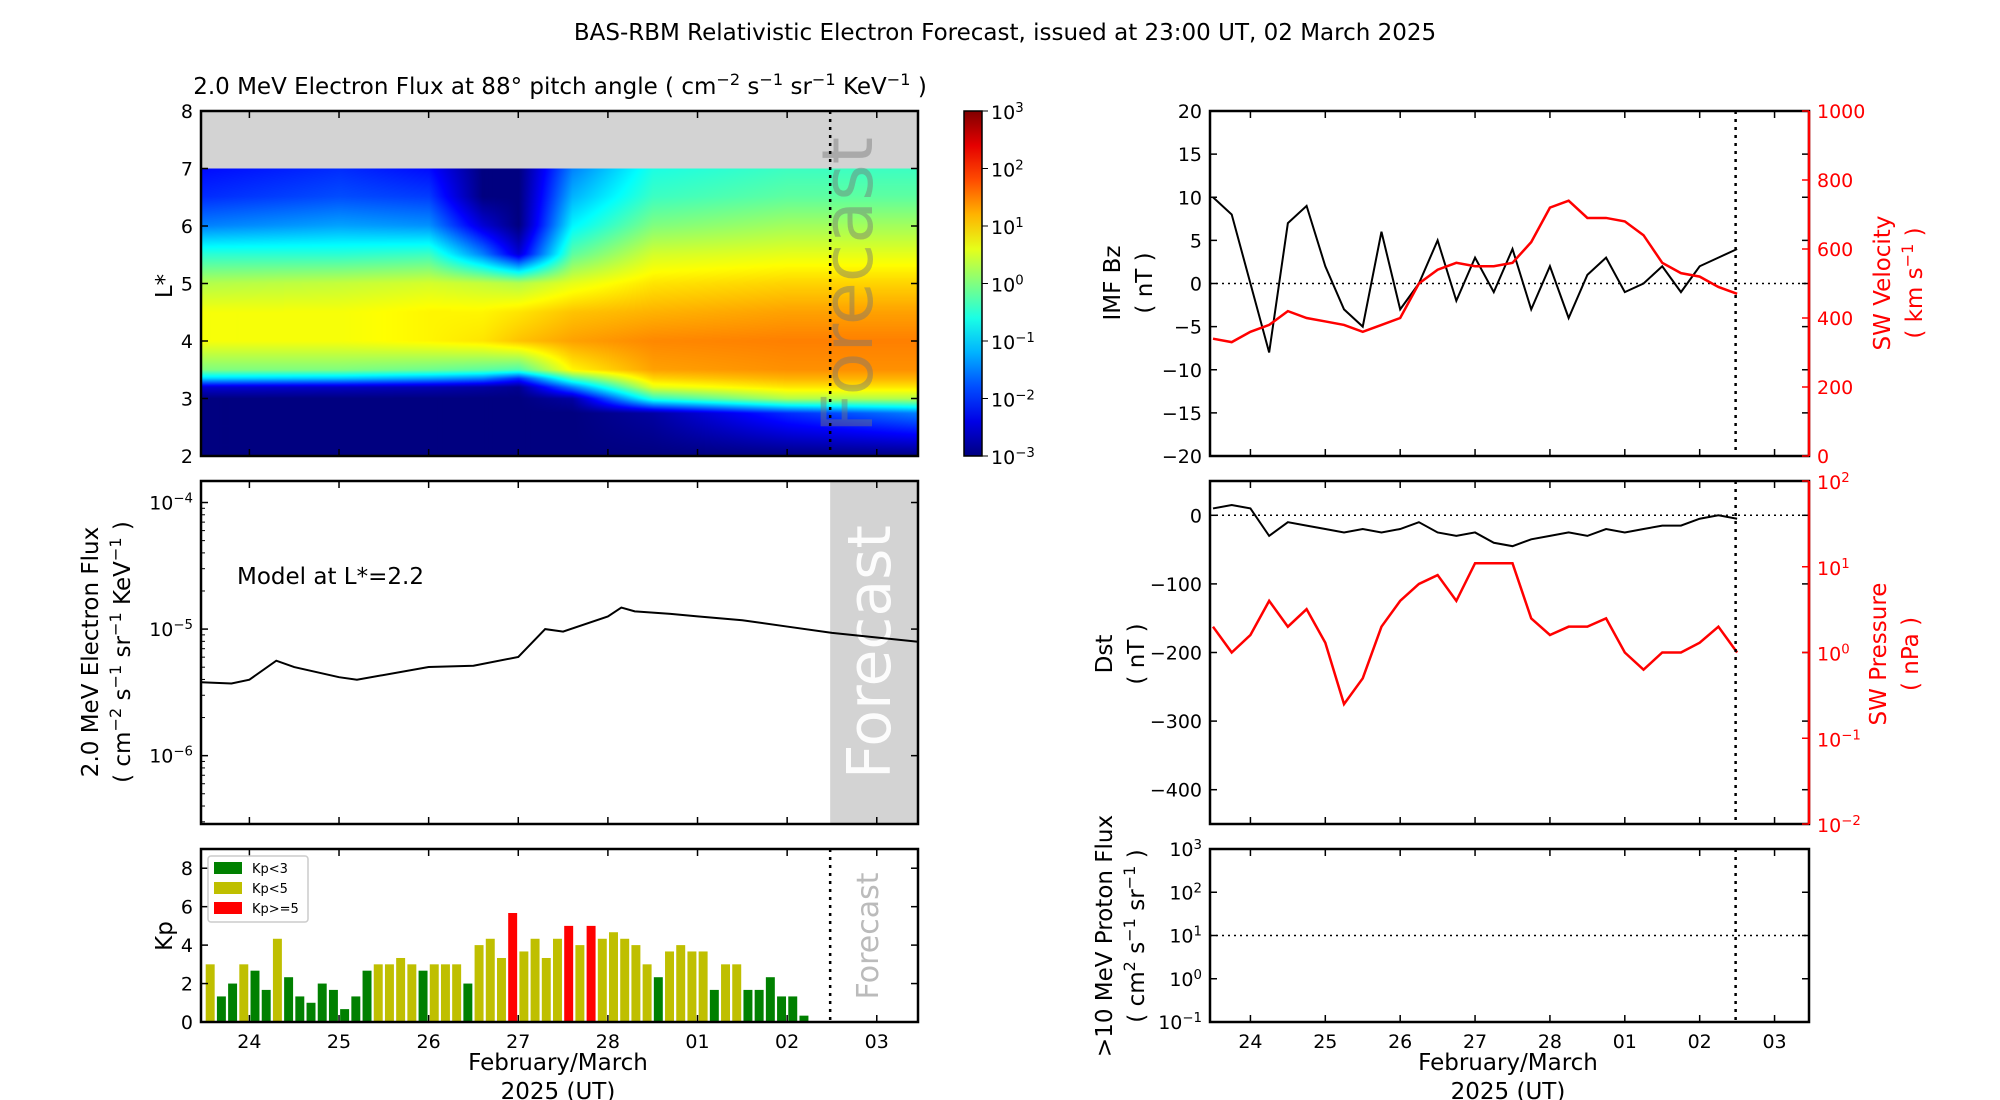 This screenshot has height=1100, width=2000. I want to click on colorbar, so click(973, 283).